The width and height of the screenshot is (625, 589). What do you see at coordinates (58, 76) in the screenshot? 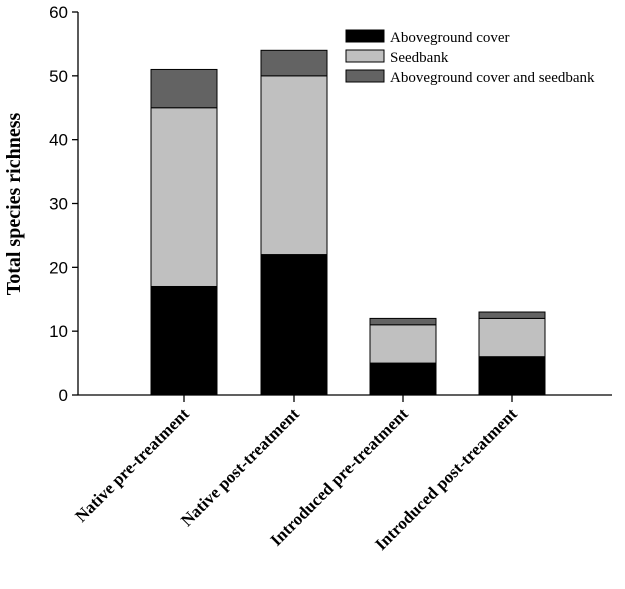
I see `y-tick-label: 50` at bounding box center [58, 76].